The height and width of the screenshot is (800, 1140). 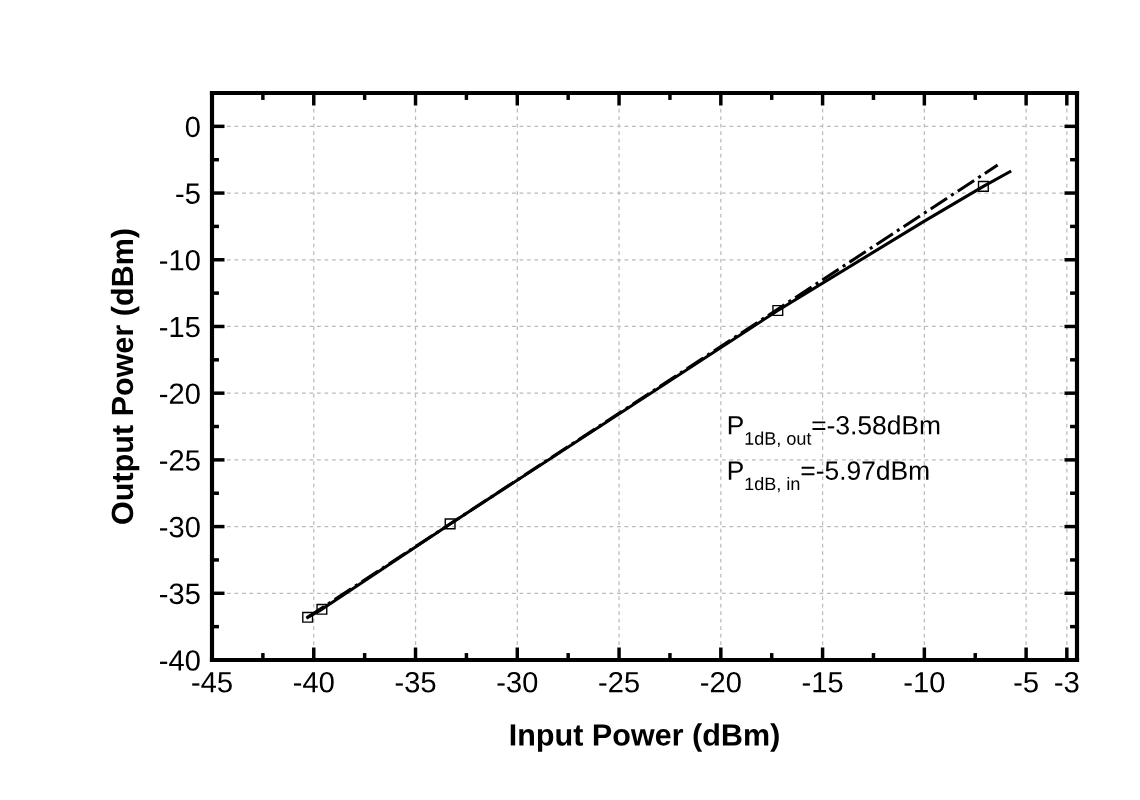 What do you see at coordinates (180, 660) in the screenshot?
I see `y-tick-label: -40` at bounding box center [180, 660].